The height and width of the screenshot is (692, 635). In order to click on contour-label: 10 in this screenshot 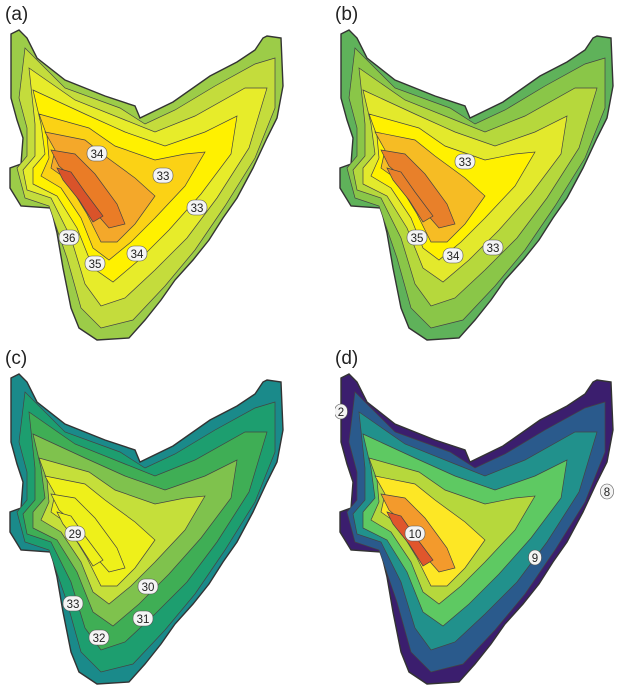, I will do `click(415, 535)`.